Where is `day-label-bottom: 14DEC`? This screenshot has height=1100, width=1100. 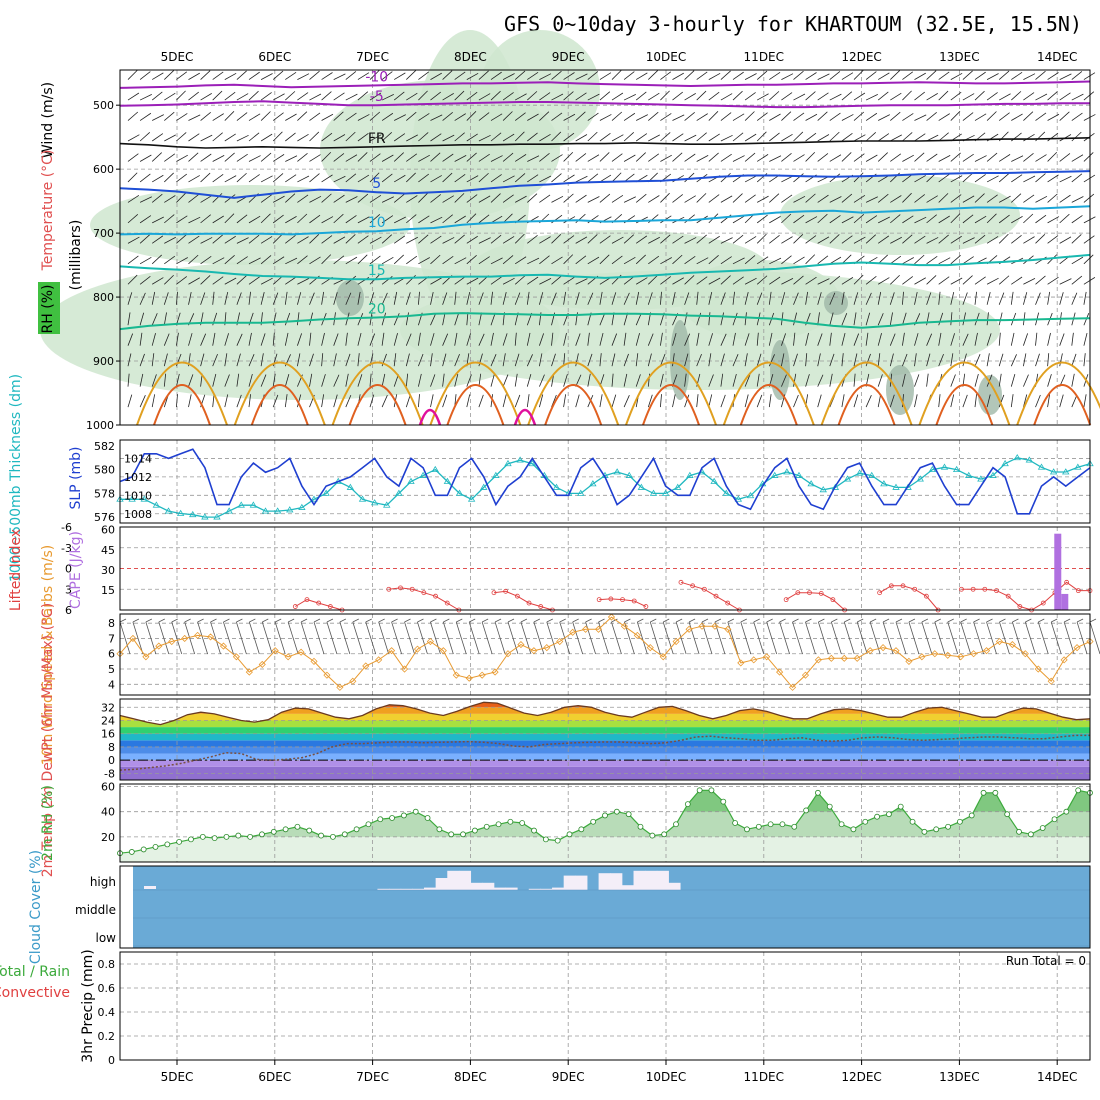
day-label-bottom: 14DEC is located at coordinates (1057, 1077).